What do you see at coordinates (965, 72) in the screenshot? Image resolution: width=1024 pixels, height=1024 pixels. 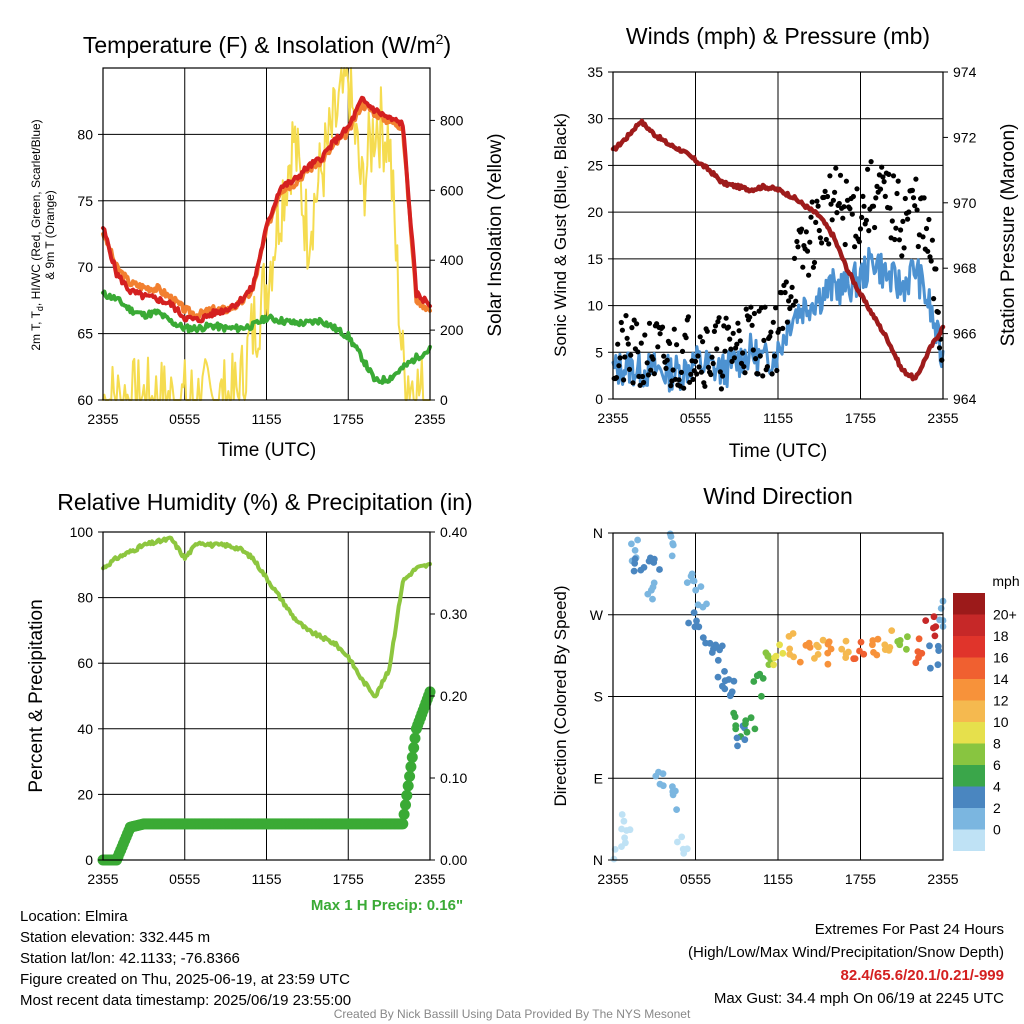 I see `y2-tick-label: 974` at bounding box center [965, 72].